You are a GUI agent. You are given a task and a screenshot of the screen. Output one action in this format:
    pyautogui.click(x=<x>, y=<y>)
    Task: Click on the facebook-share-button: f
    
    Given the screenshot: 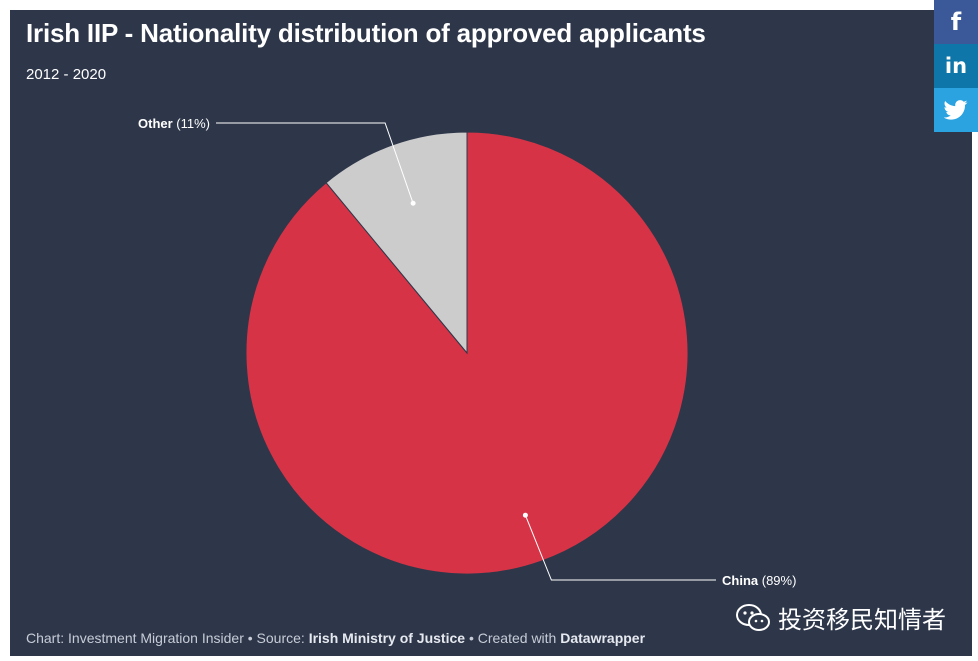 What is the action you would take?
    pyautogui.click(x=956, y=22)
    